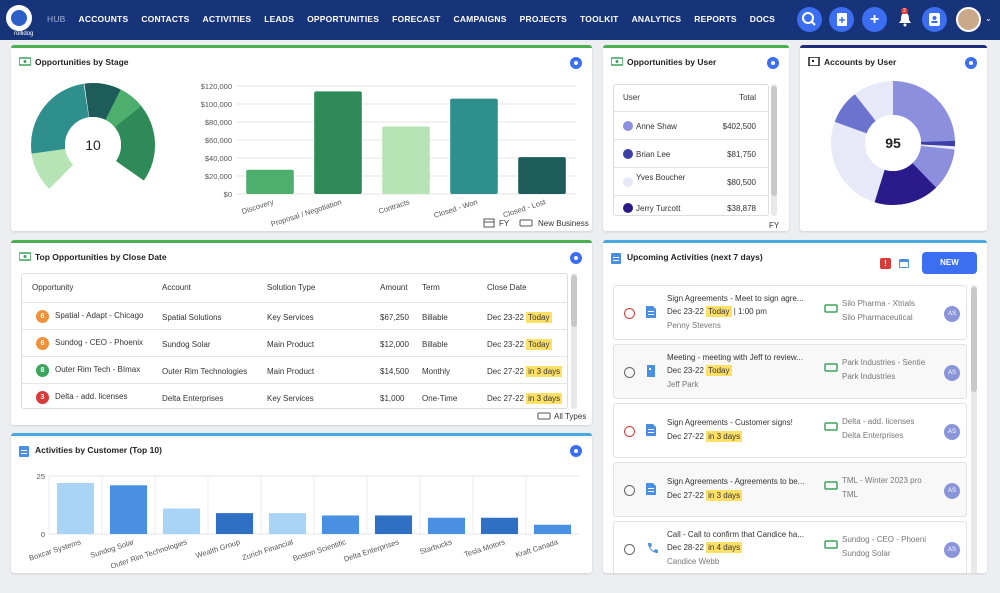 This screenshot has height=593, width=1000. What do you see at coordinates (218, 176) in the screenshot?
I see `y-tick-label: $20,000` at bounding box center [218, 176].